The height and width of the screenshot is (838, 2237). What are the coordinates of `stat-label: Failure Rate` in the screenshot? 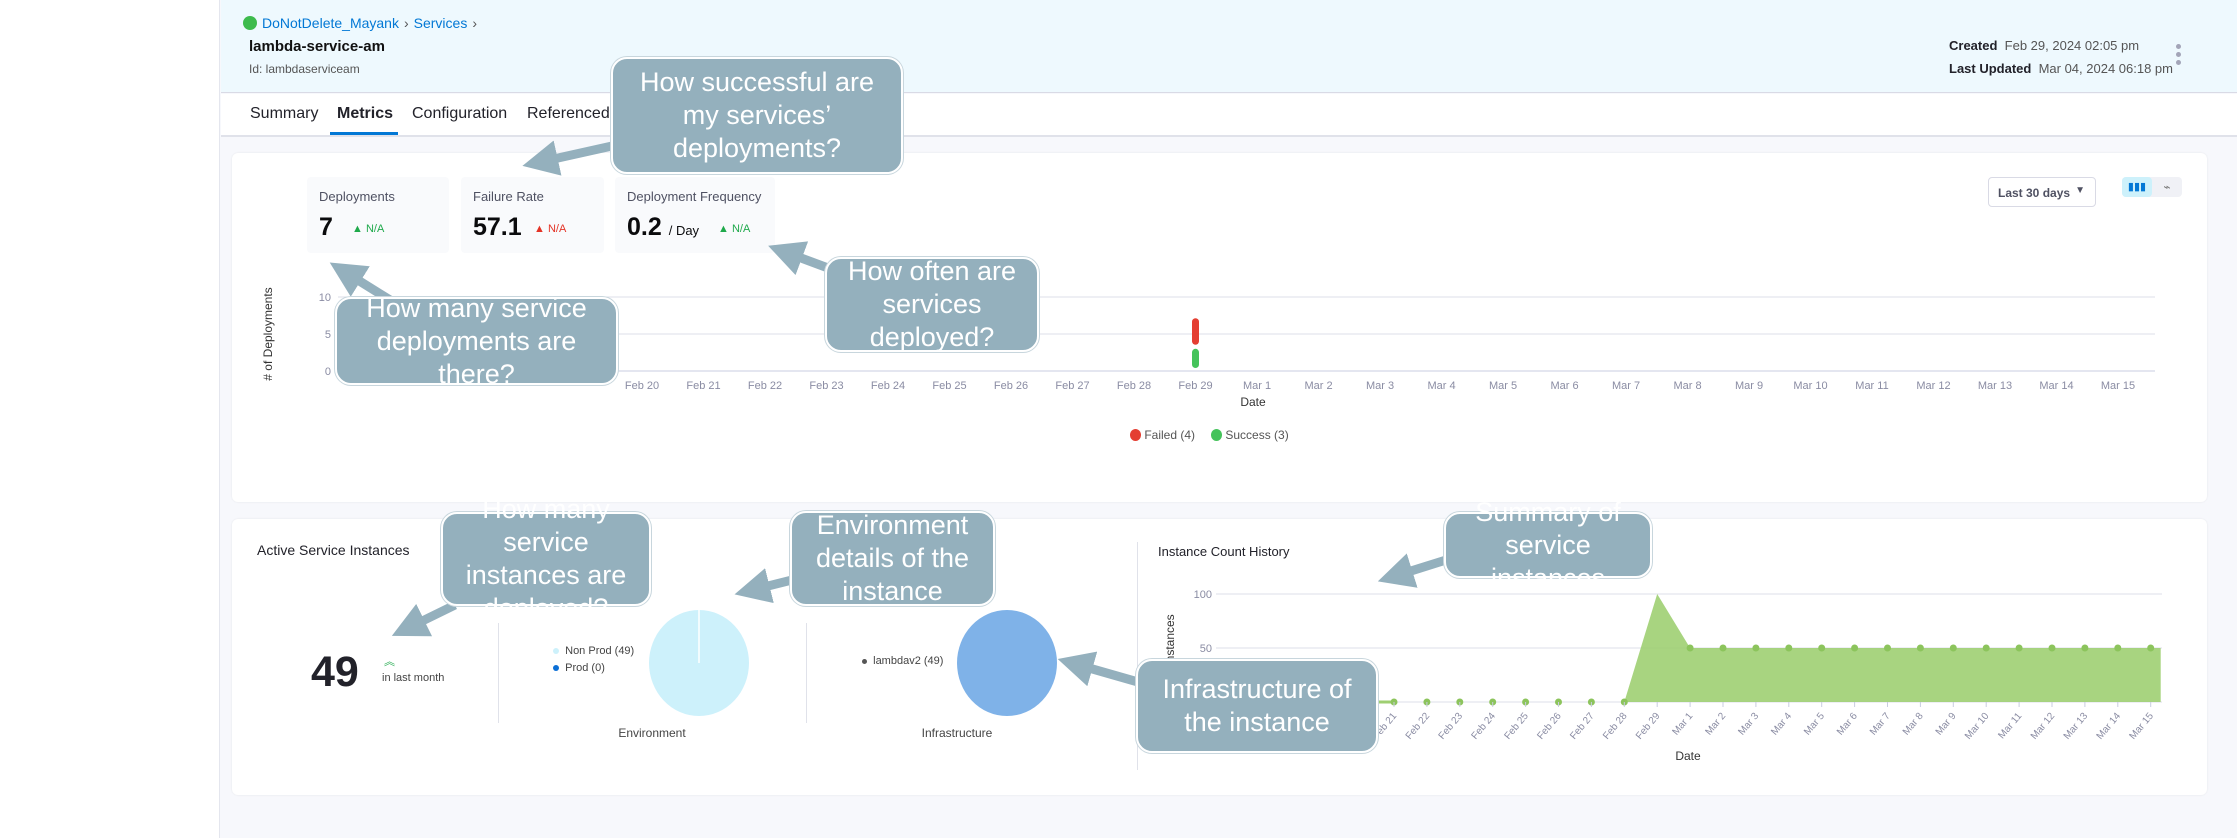 It's located at (508, 196).